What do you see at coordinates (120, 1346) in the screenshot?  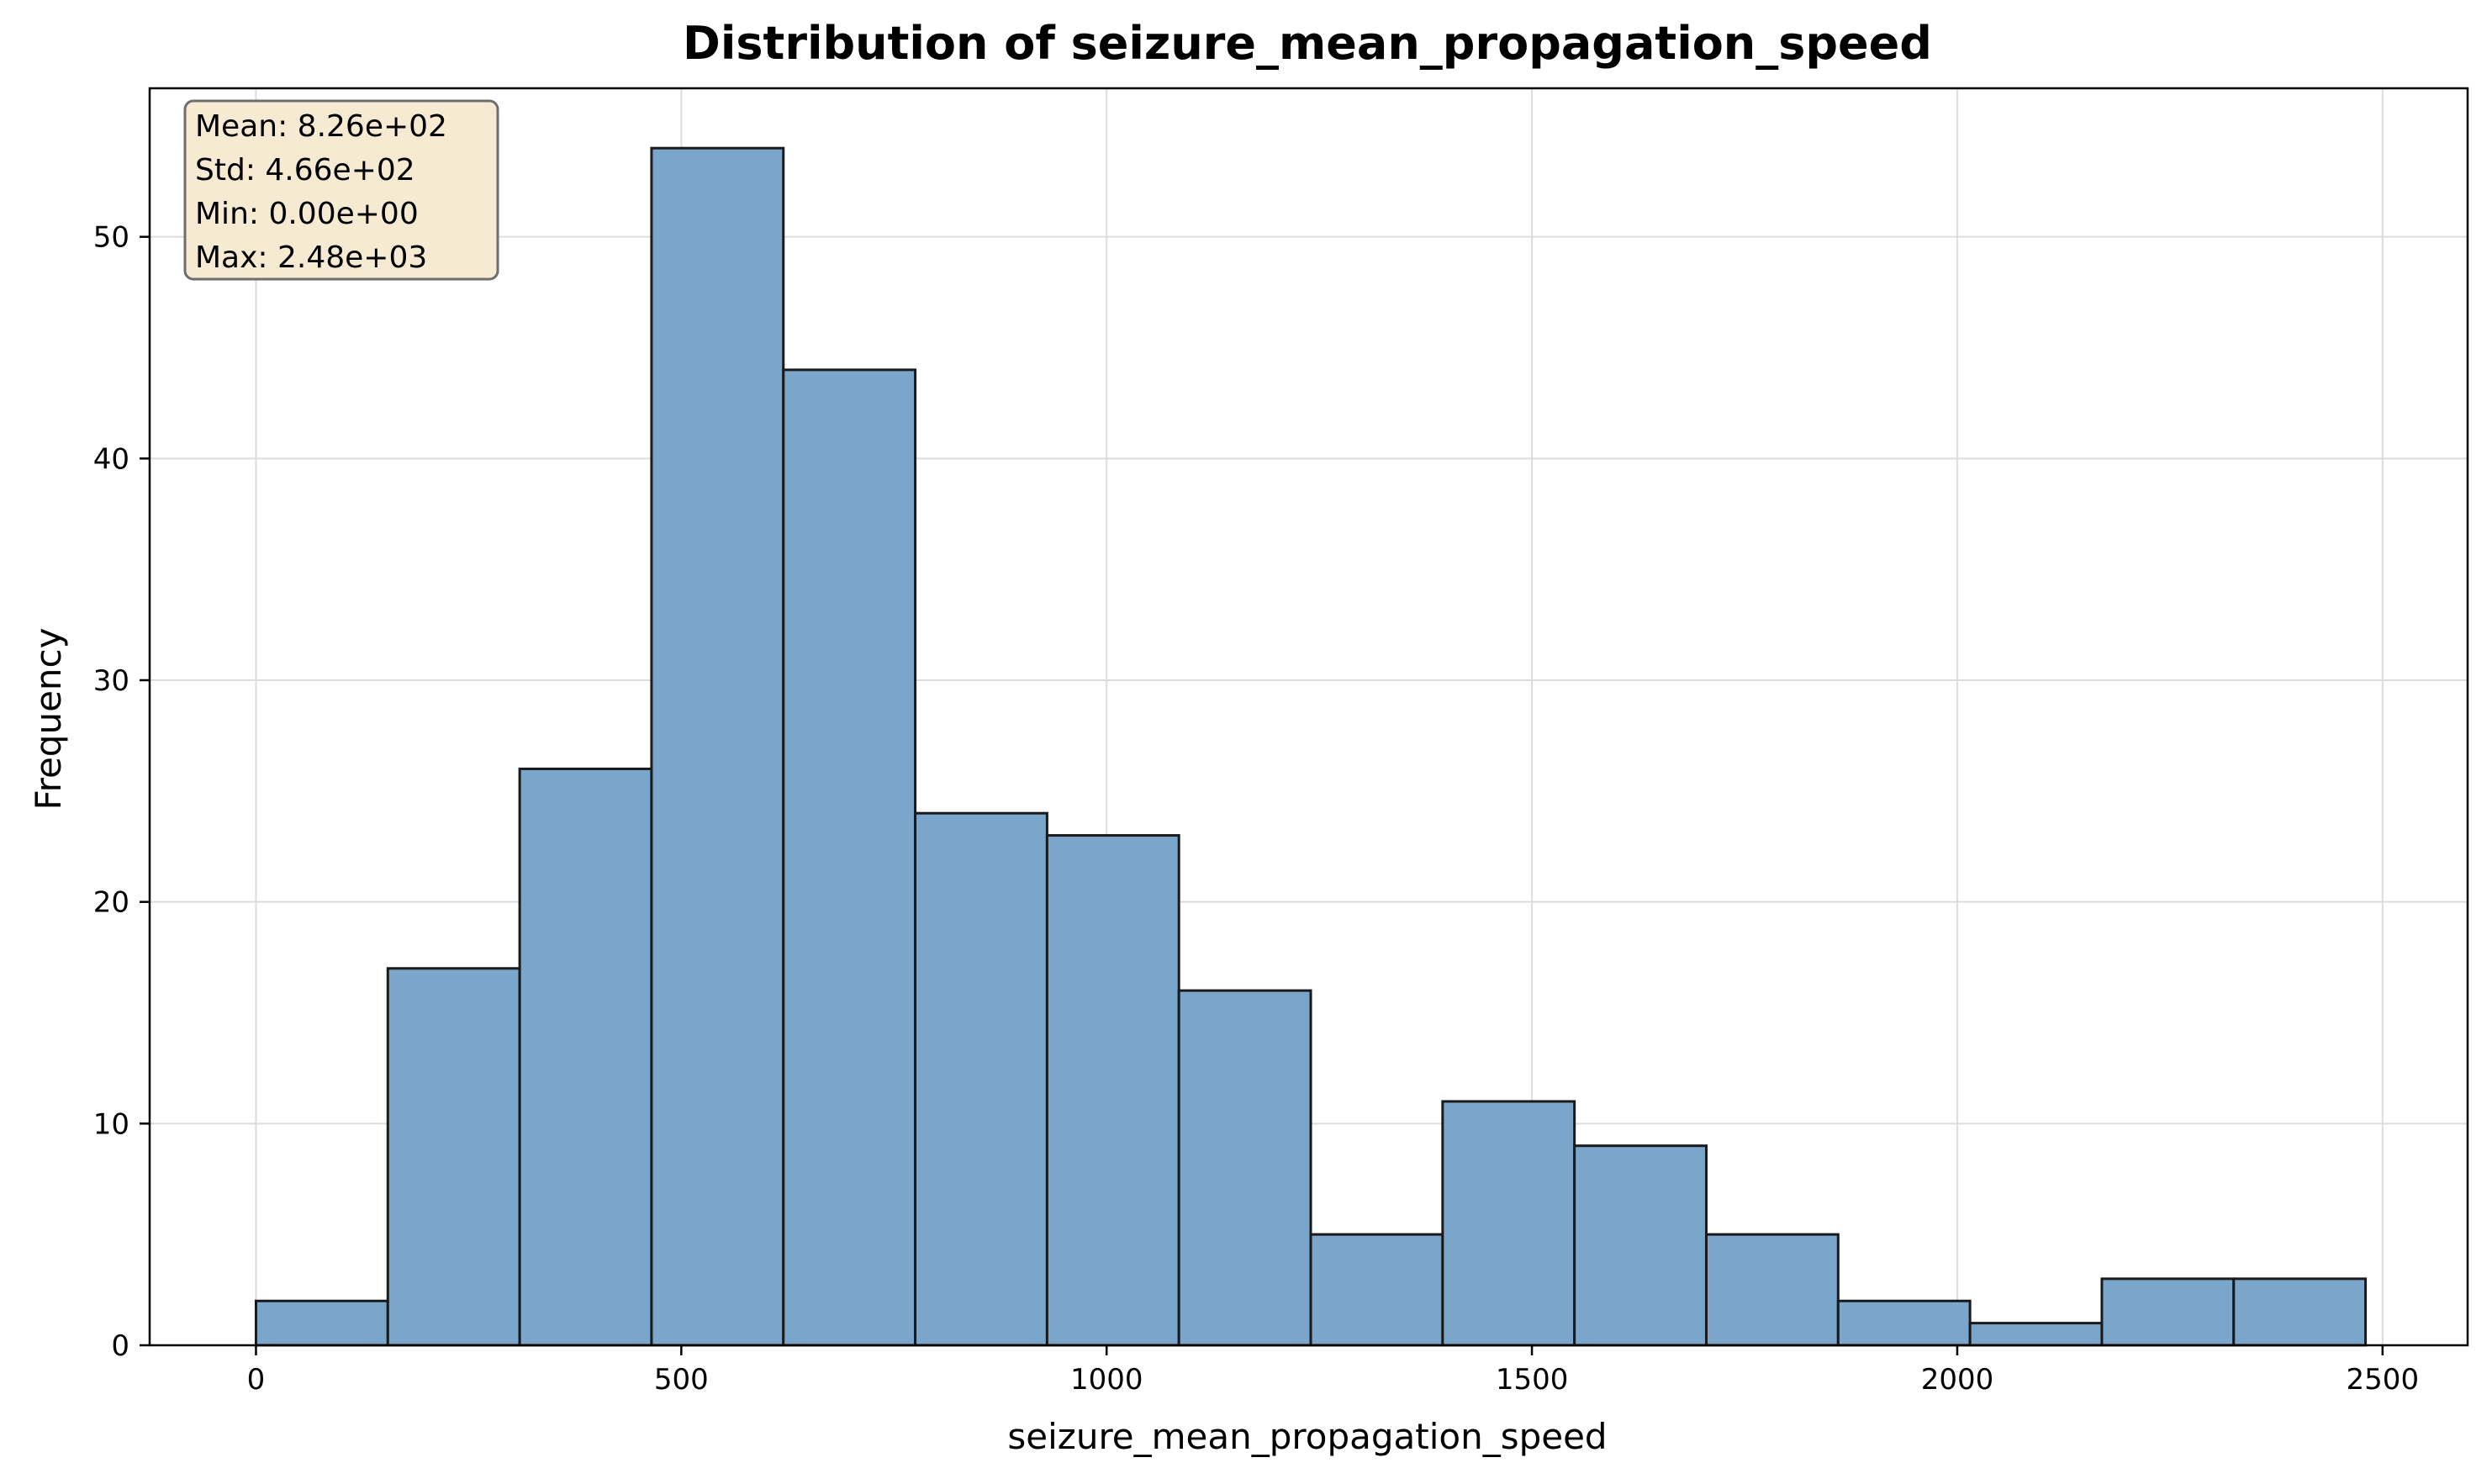 I see `y-tick-label: 0` at bounding box center [120, 1346].